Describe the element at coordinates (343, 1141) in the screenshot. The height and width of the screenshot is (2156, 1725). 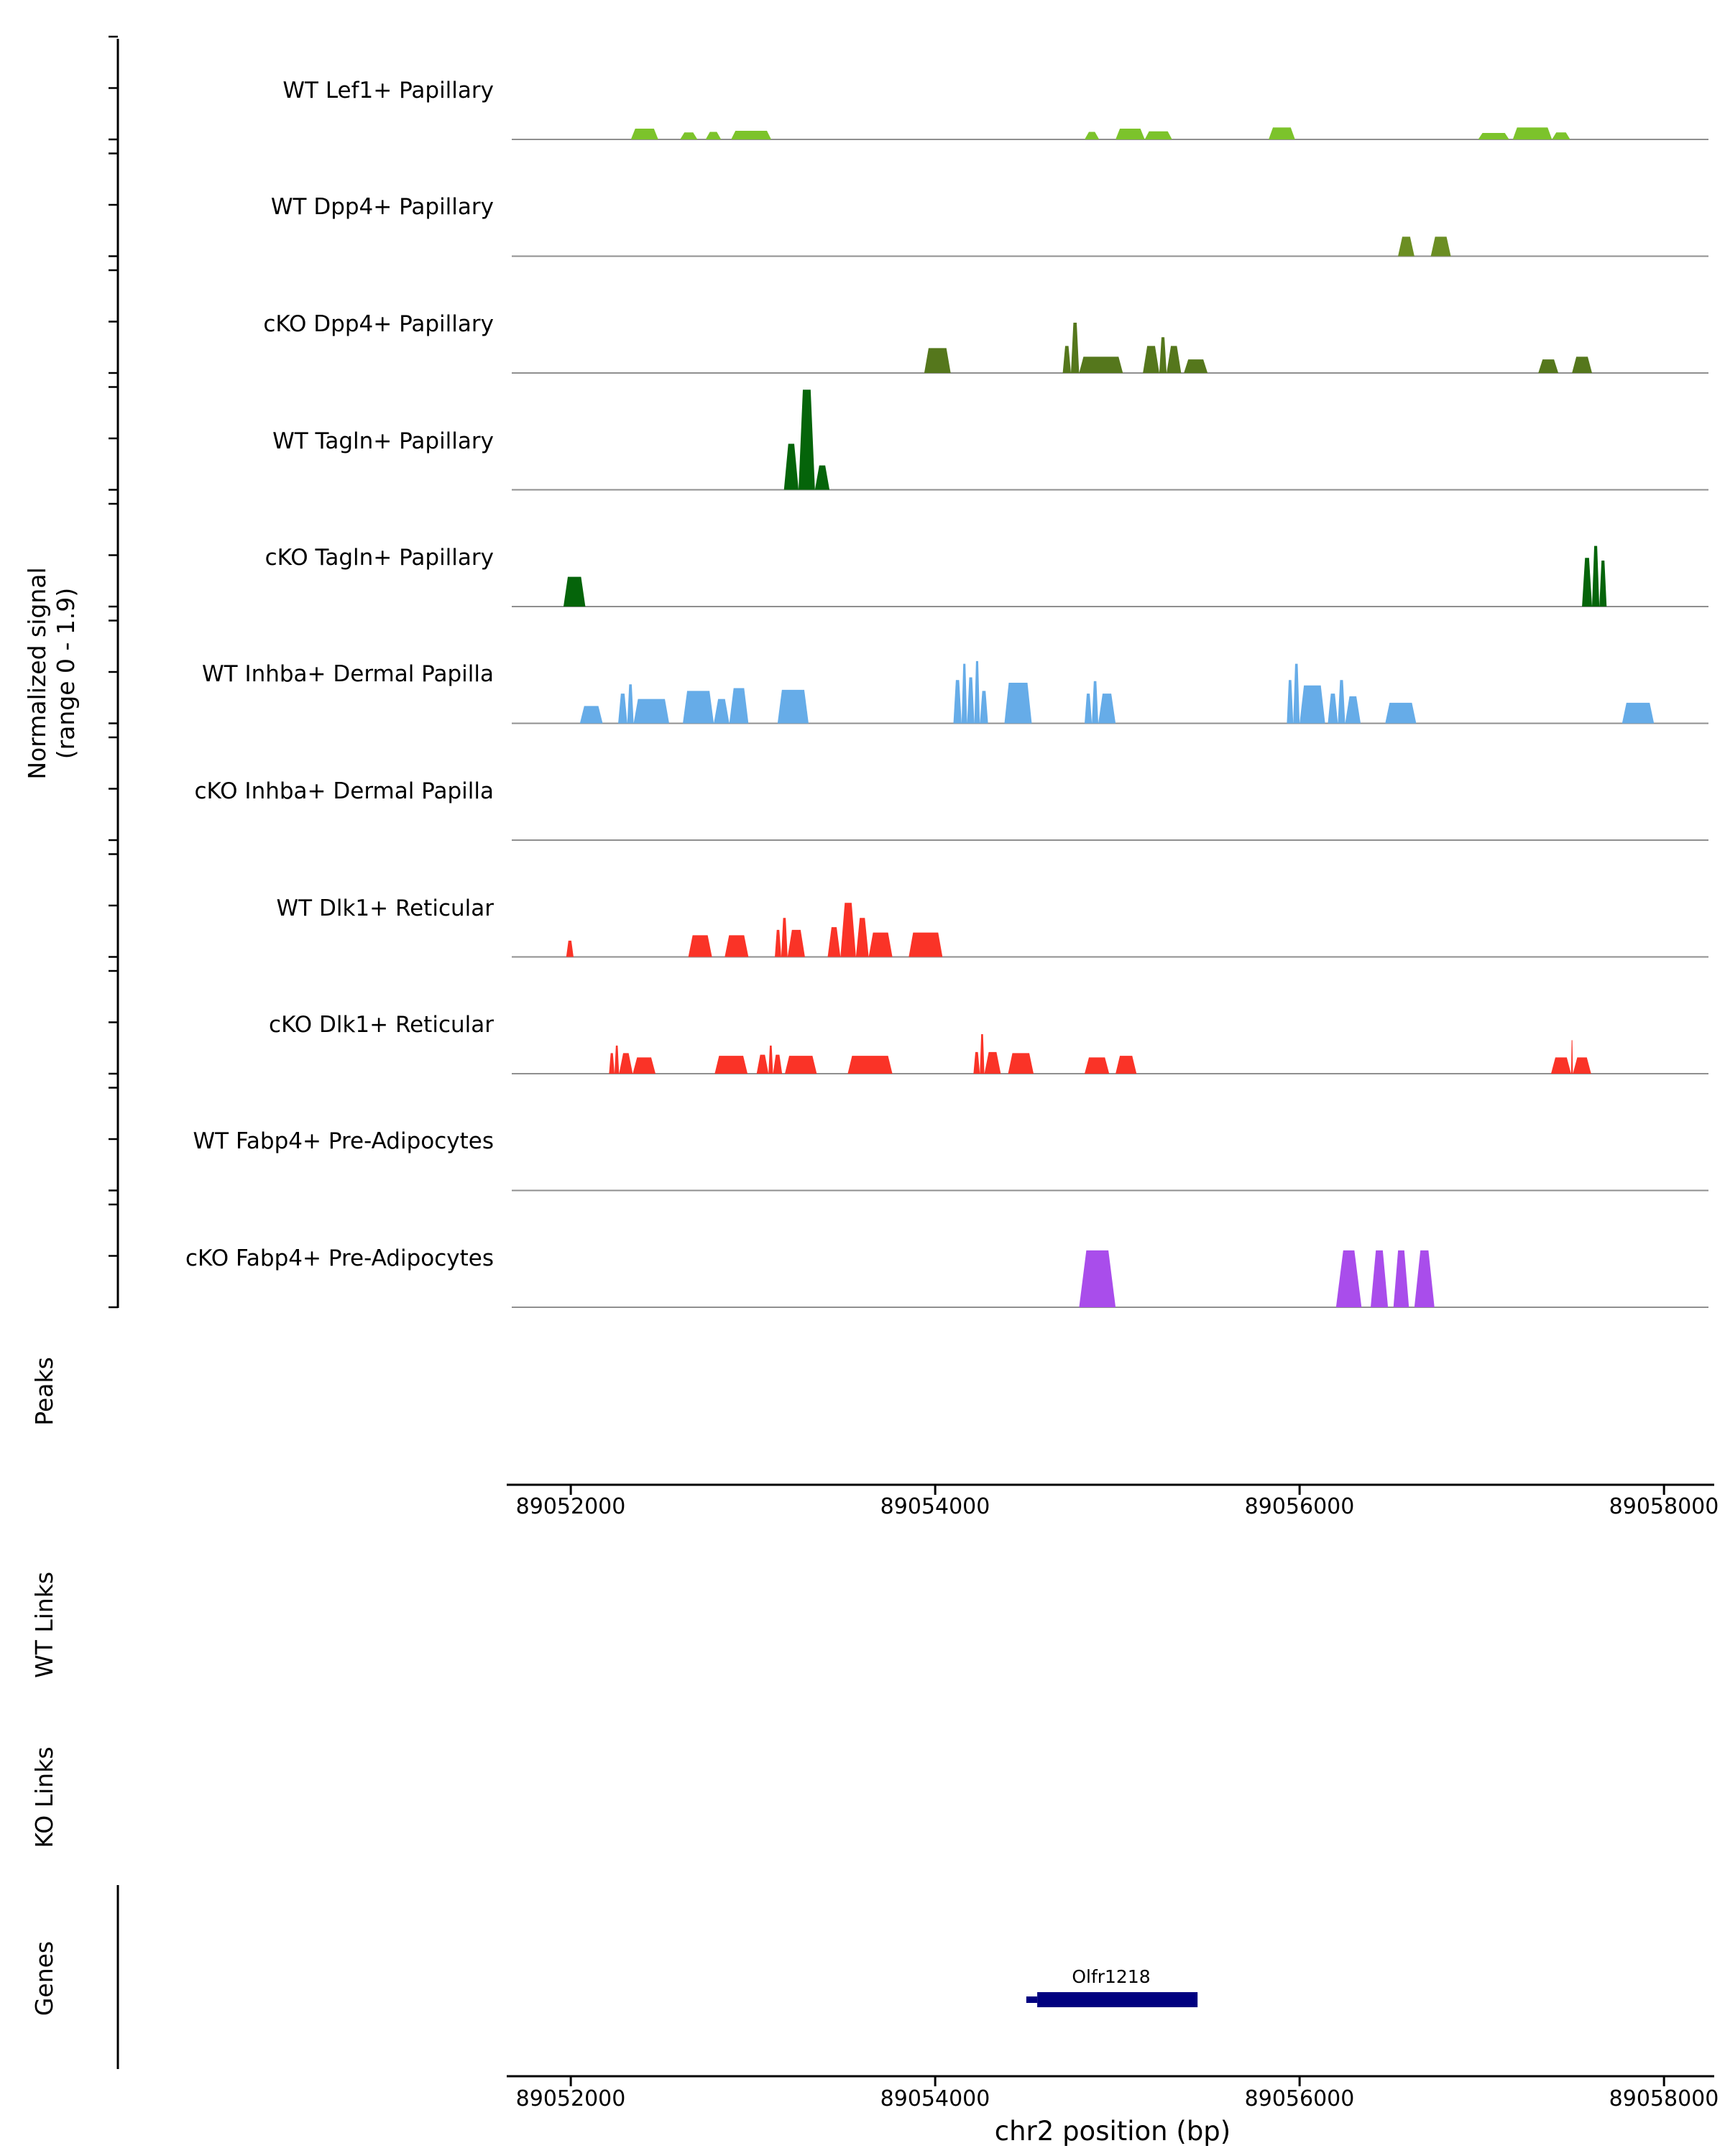
I see `track-label-wt-fabp4-pre-adipocytes: WT Fabp4+ Pre-Adipocytes` at that location.